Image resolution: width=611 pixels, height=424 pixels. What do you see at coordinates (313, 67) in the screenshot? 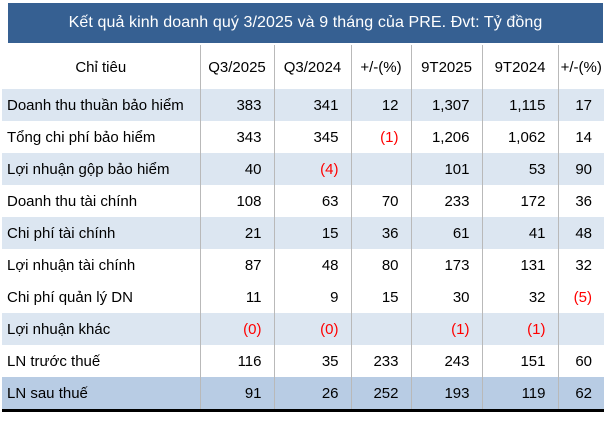
I see `col-header: Q3/2024` at bounding box center [313, 67].